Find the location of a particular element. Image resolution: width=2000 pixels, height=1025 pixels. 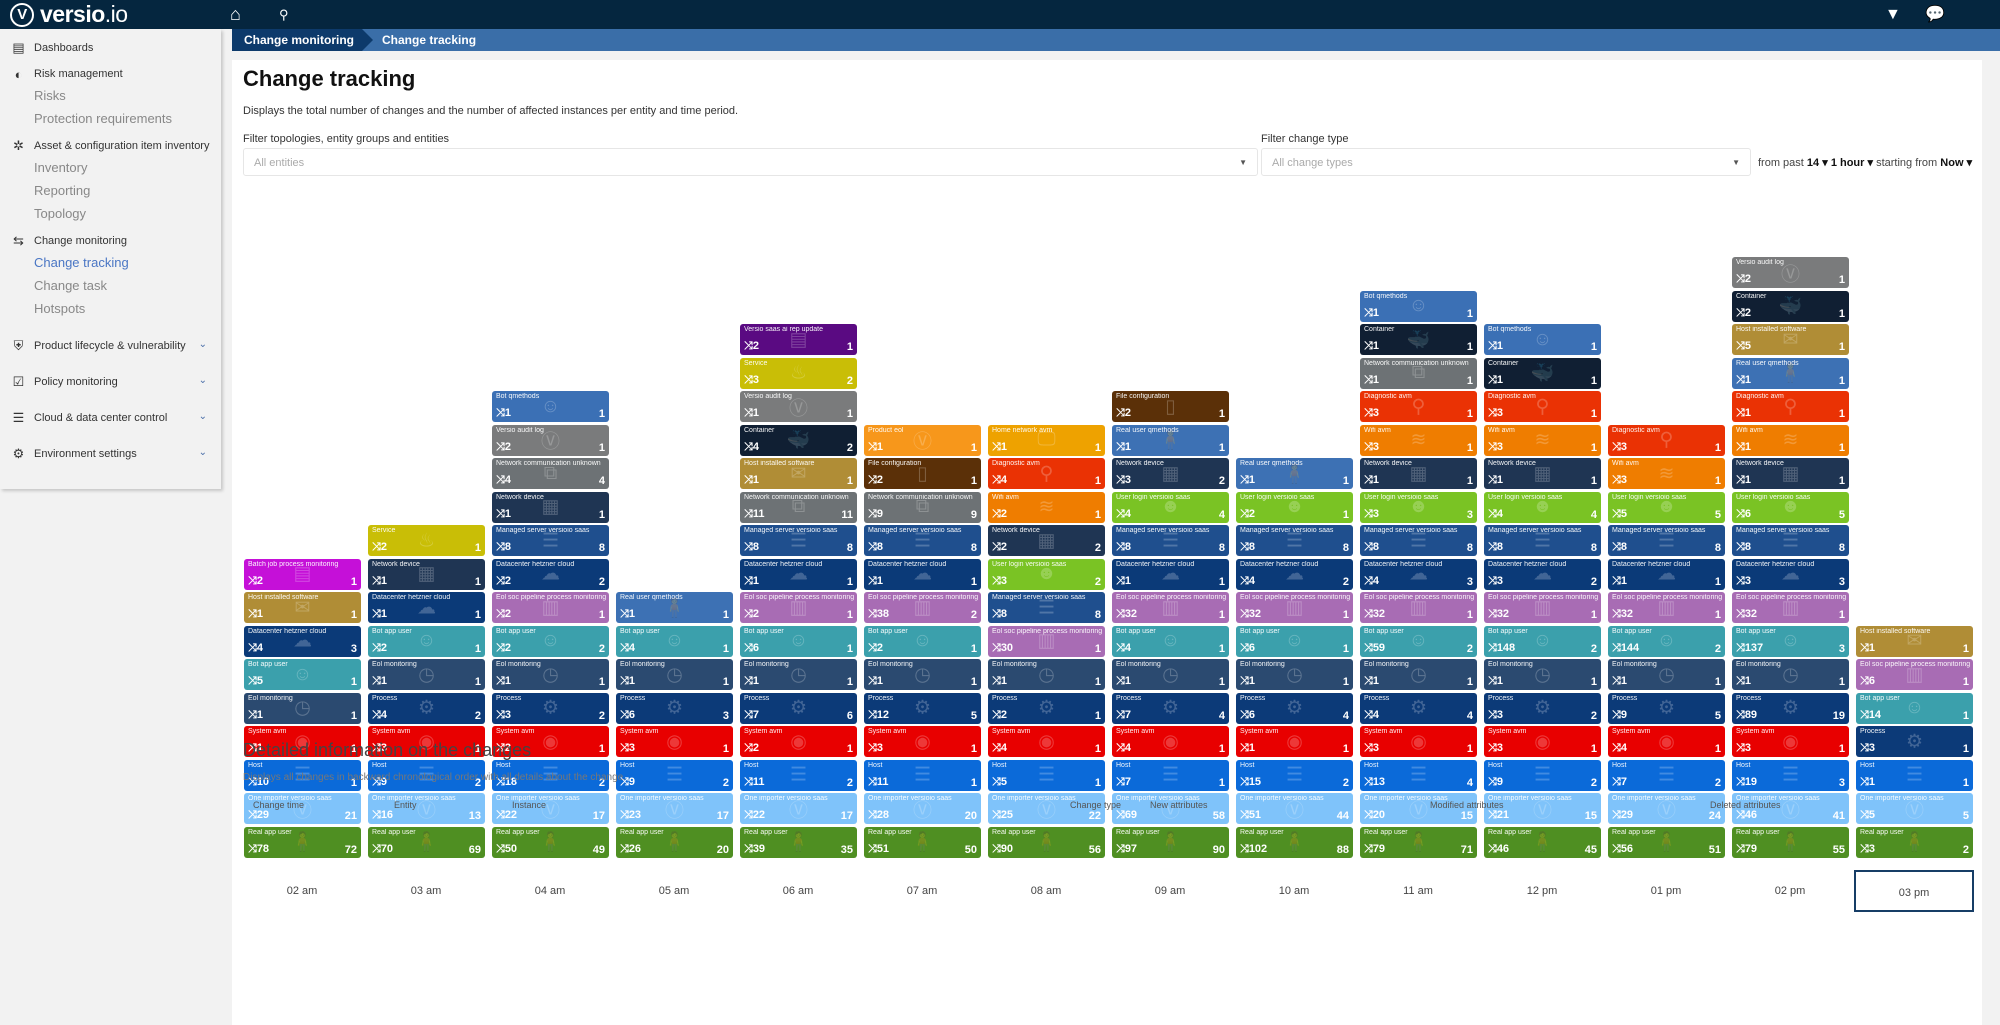

change-tile: 🧍 Real app user ⤨56 51 is located at coordinates (1666, 842).